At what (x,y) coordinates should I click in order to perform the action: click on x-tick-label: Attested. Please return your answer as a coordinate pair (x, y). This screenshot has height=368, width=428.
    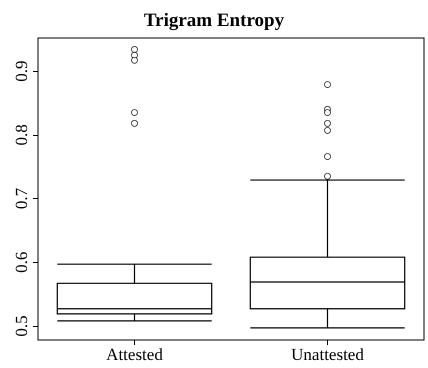
    Looking at the image, I should click on (135, 354).